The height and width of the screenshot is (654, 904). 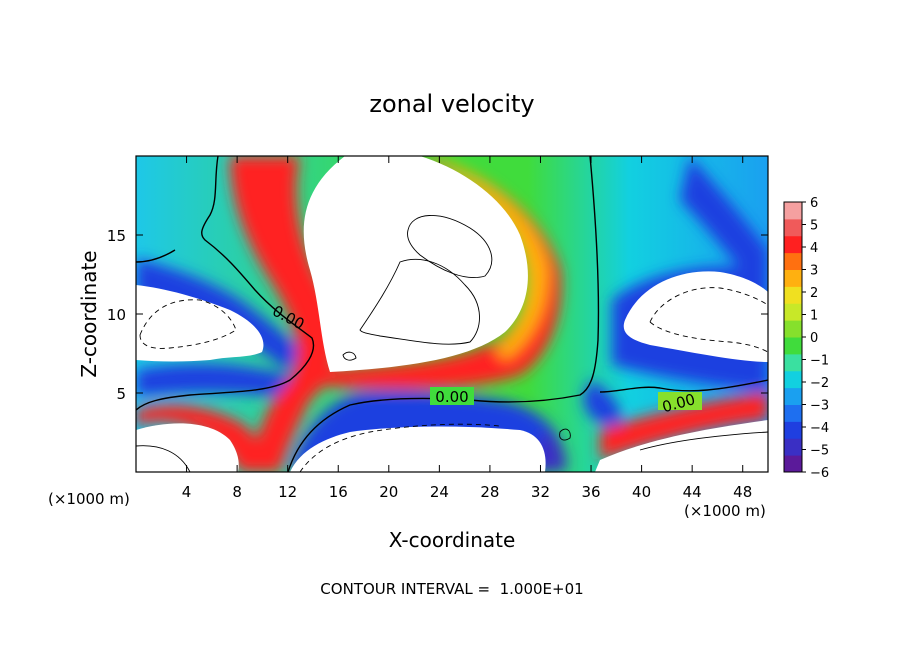 I want to click on contour-label-2: 0.00, so click(x=451, y=397).